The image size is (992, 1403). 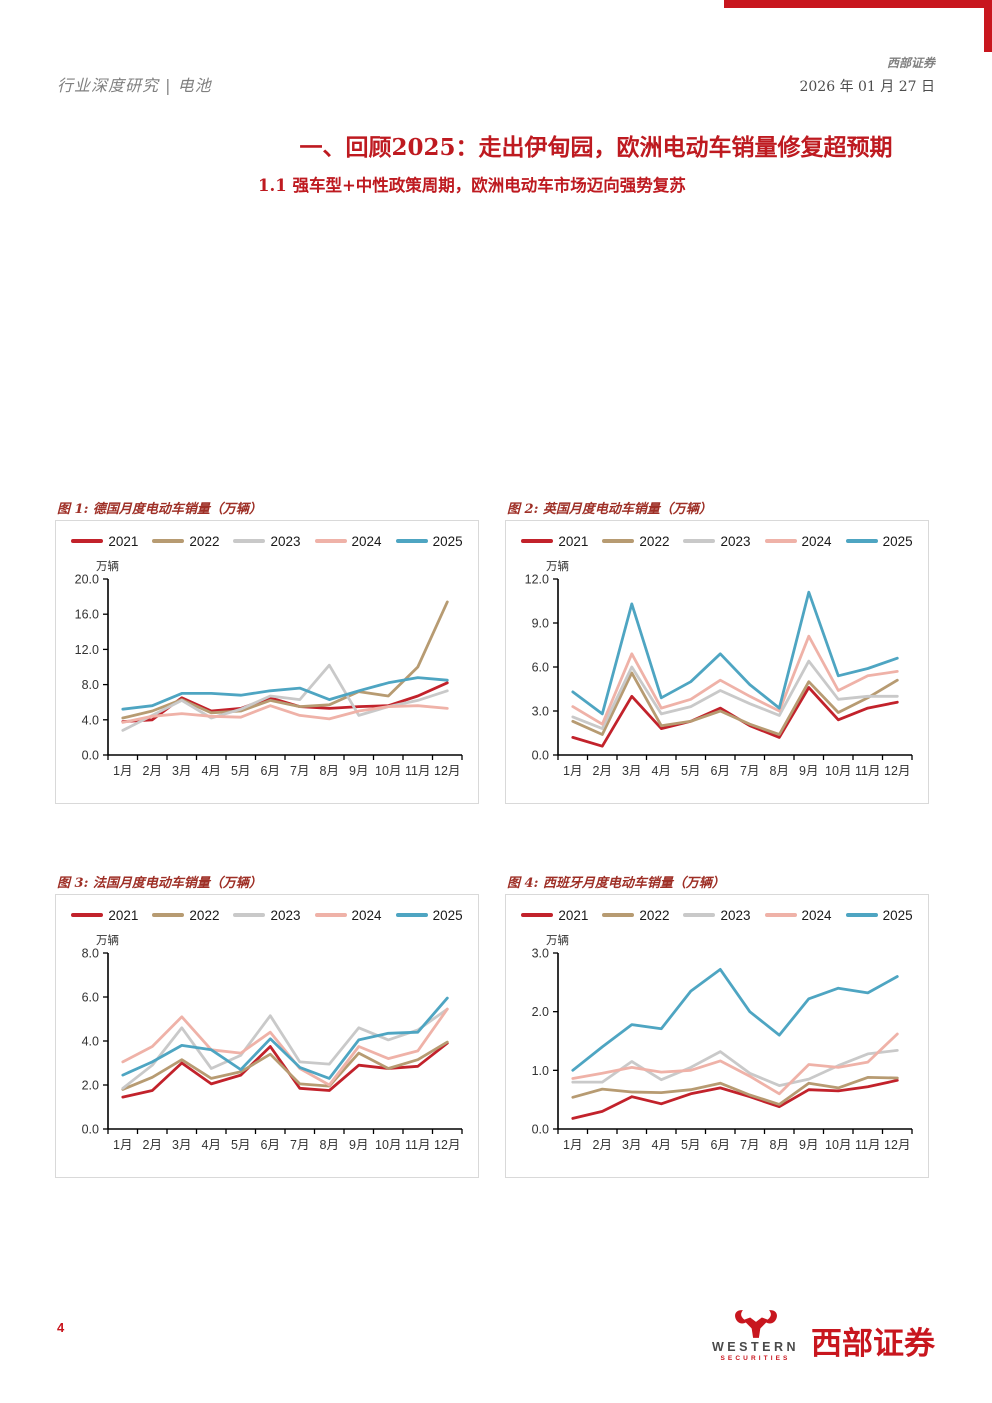 I want to click on axis-label: 16.0, so click(x=87, y=615).